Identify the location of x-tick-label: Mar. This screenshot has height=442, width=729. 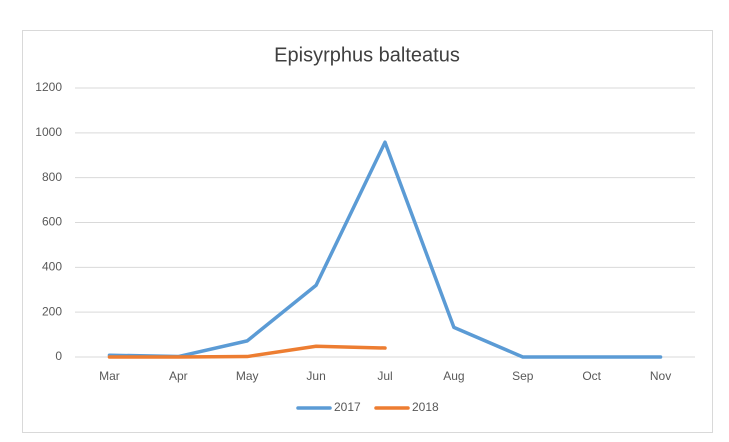
(109, 376).